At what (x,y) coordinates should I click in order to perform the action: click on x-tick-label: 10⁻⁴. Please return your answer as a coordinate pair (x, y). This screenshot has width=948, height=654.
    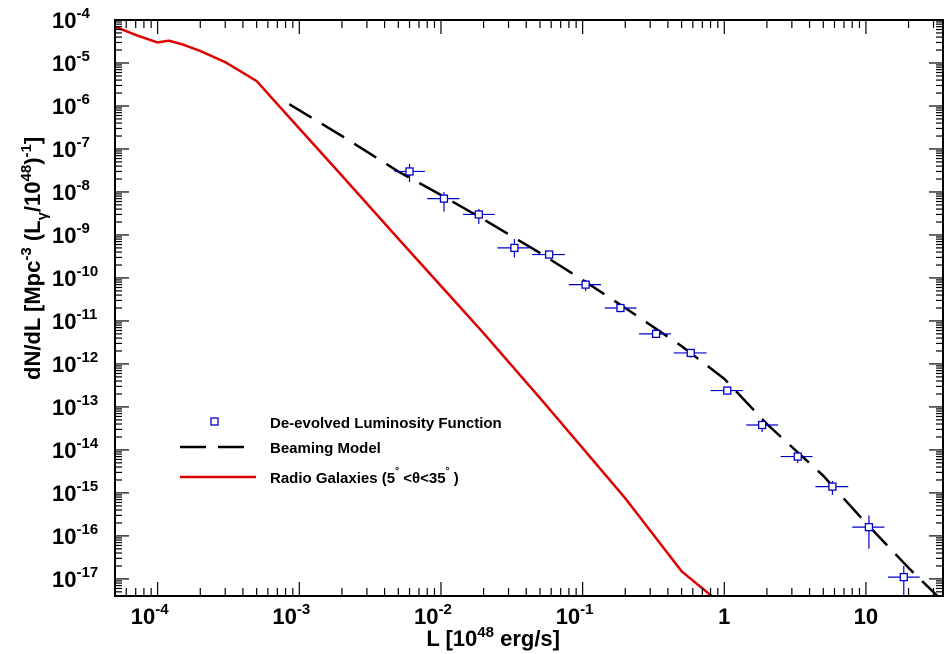
    Looking at the image, I should click on (150, 615).